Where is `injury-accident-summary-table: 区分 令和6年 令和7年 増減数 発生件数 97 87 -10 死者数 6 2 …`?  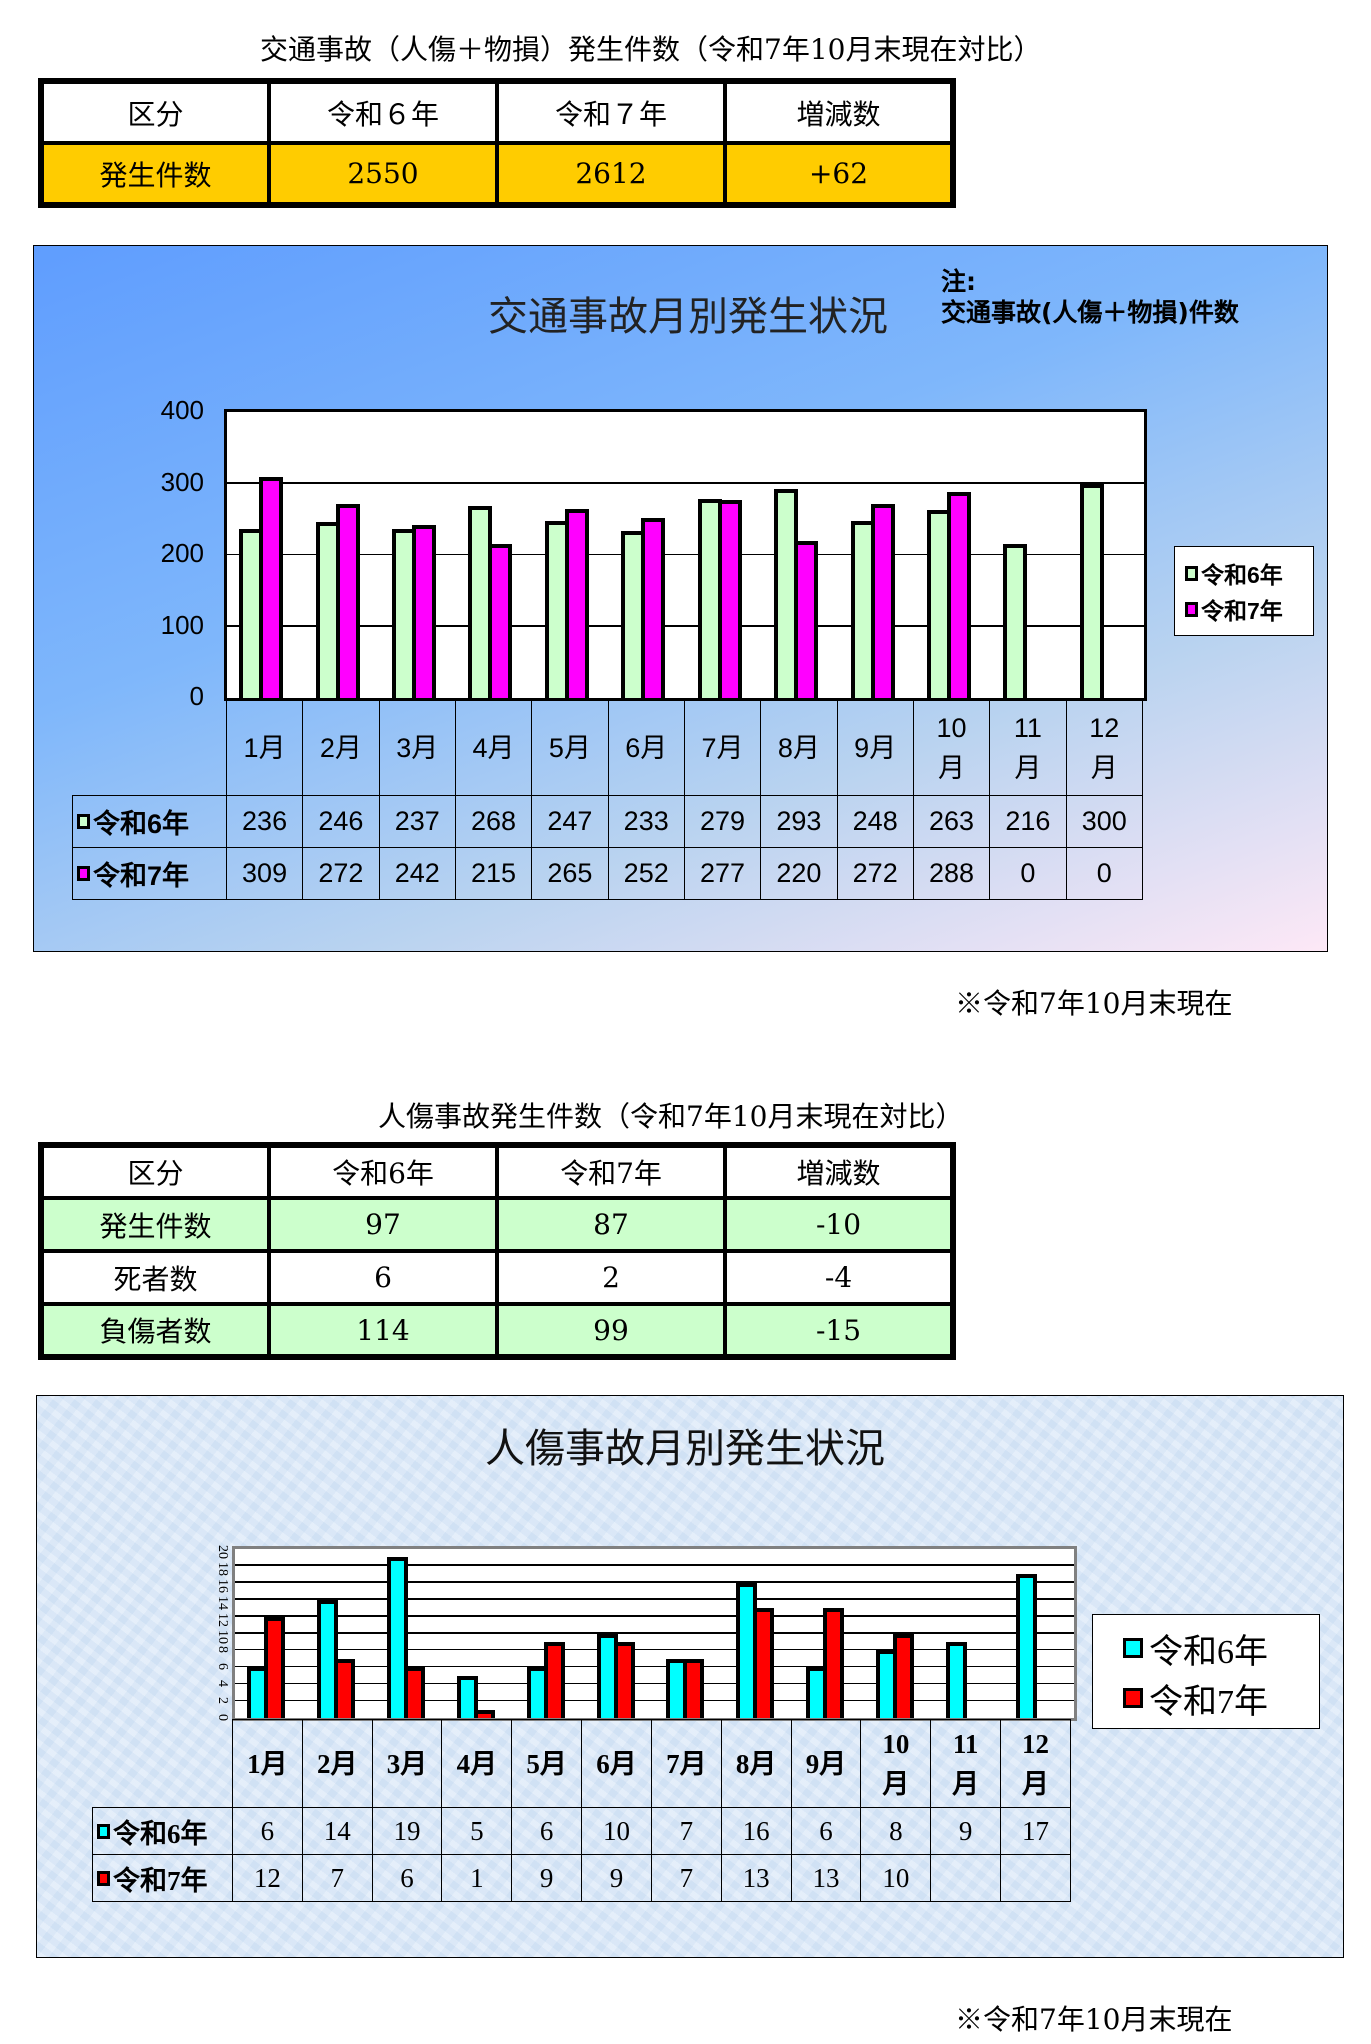
injury-accident-summary-table: 区分 令和6年 令和7年 増減数 発生件数 97 87 -10 死者数 6 2 … is located at coordinates (497, 1251).